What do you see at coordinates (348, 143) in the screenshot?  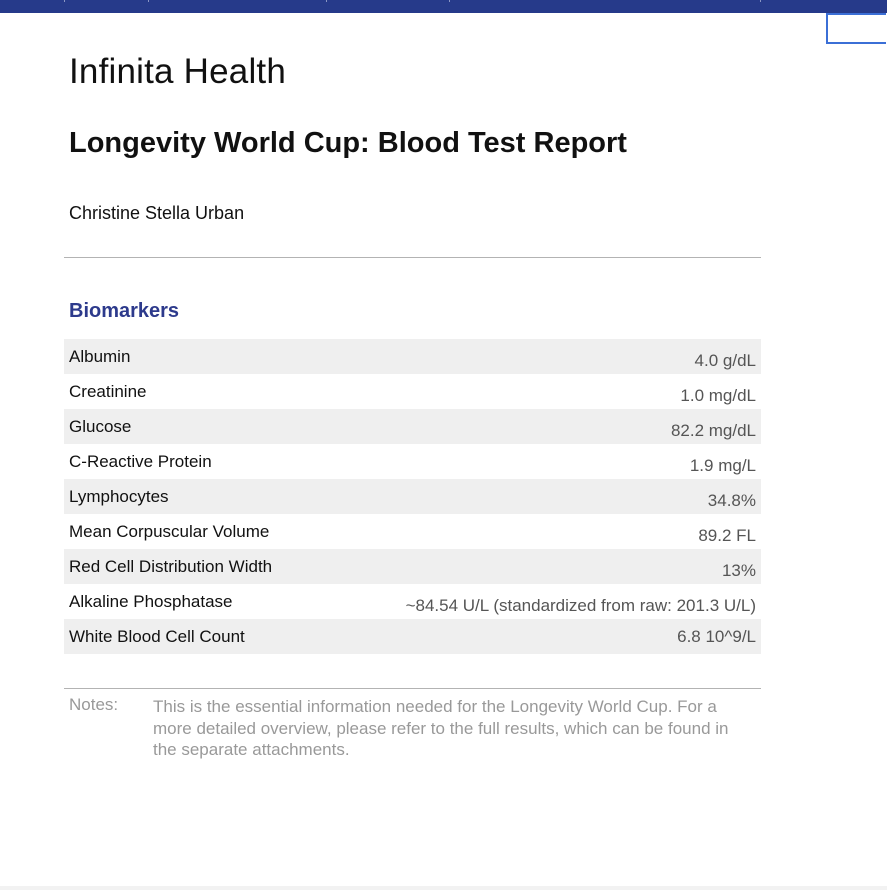 I see `report-title: Longevity World Cup: Blood Test Report` at bounding box center [348, 143].